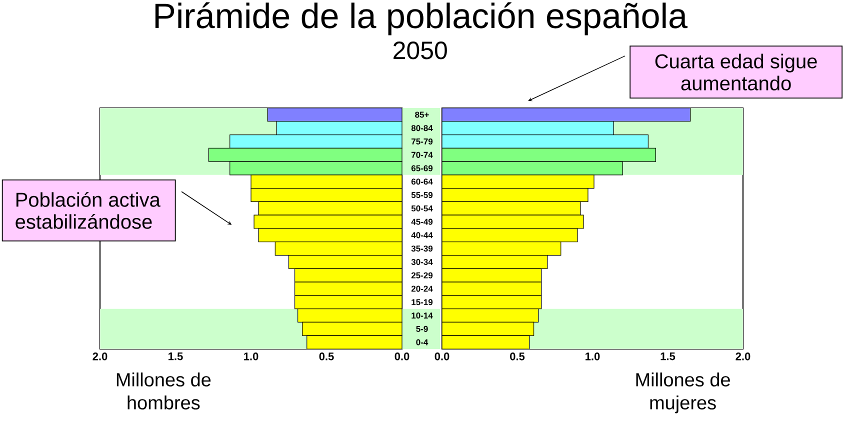 The height and width of the screenshot is (425, 848). Describe the element at coordinates (422, 141) in the screenshot. I see `y-tick-label: 75-79` at that location.